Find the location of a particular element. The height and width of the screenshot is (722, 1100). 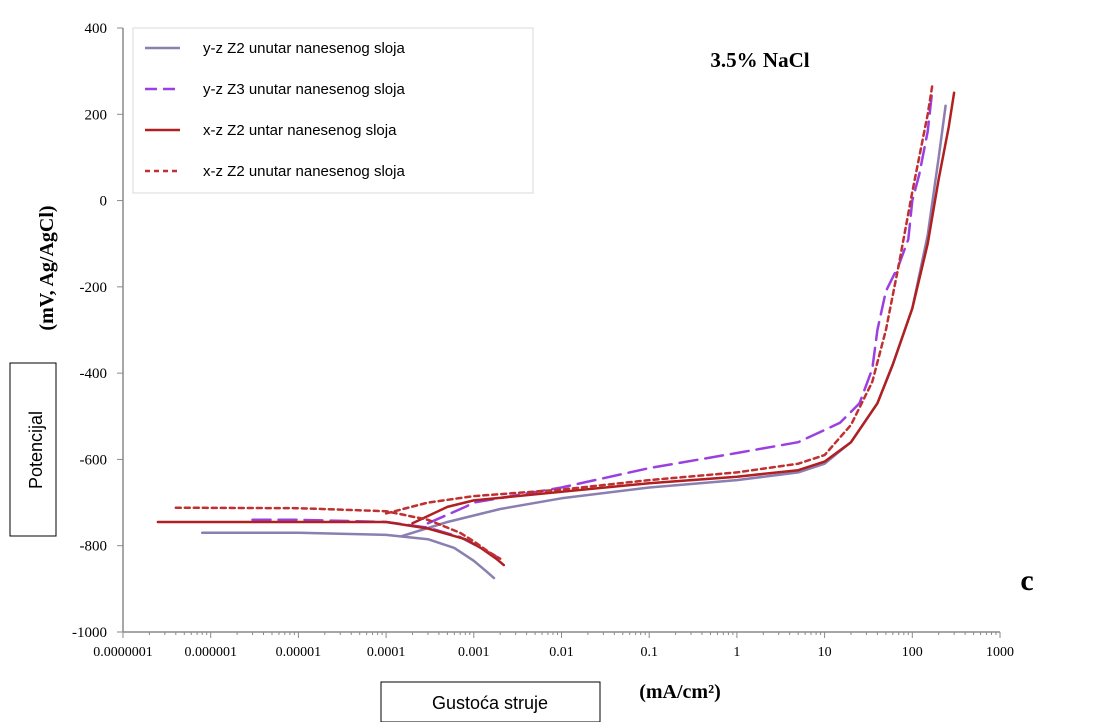

x-tick-label: 1 is located at coordinates (736, 652).